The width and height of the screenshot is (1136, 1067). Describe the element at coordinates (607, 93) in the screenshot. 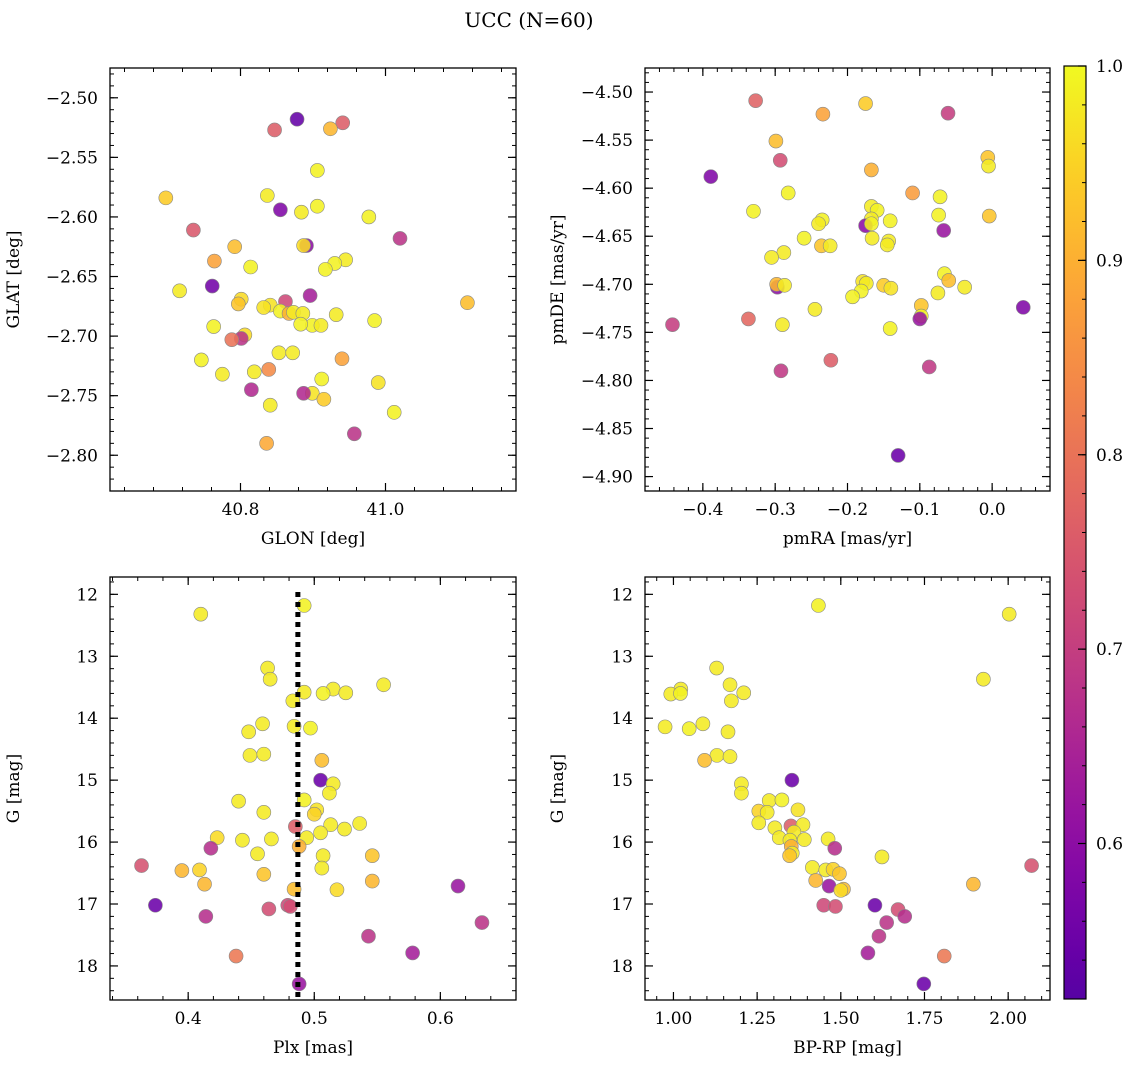

I see `y-tick-label: −4.50` at that location.